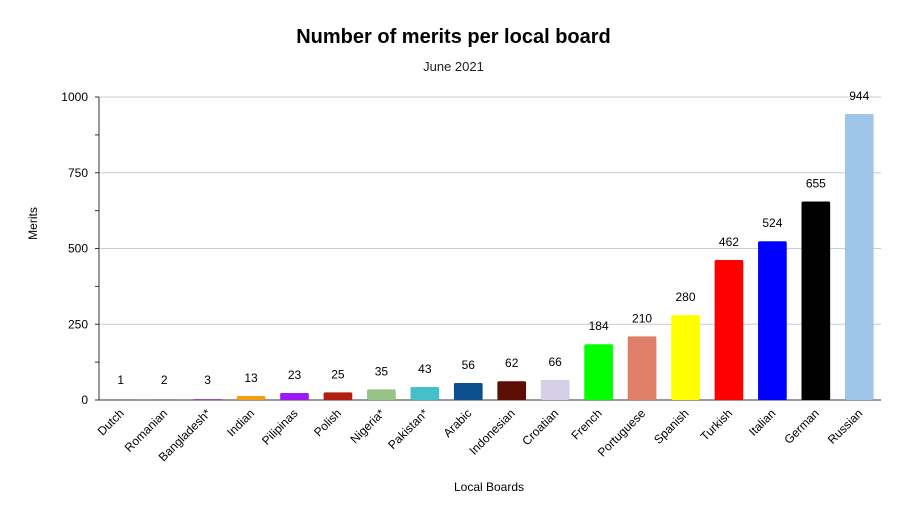  What do you see at coordinates (512, 390) in the screenshot?
I see `bar-indonesian` at bounding box center [512, 390].